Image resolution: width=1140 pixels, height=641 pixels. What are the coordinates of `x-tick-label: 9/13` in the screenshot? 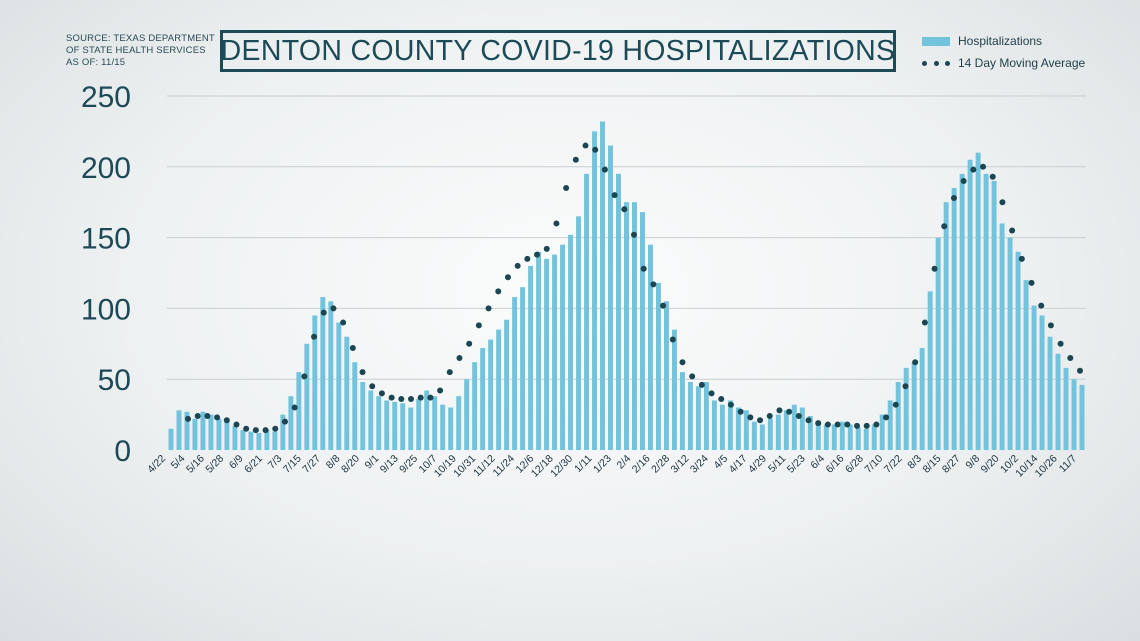 It's located at (389, 464).